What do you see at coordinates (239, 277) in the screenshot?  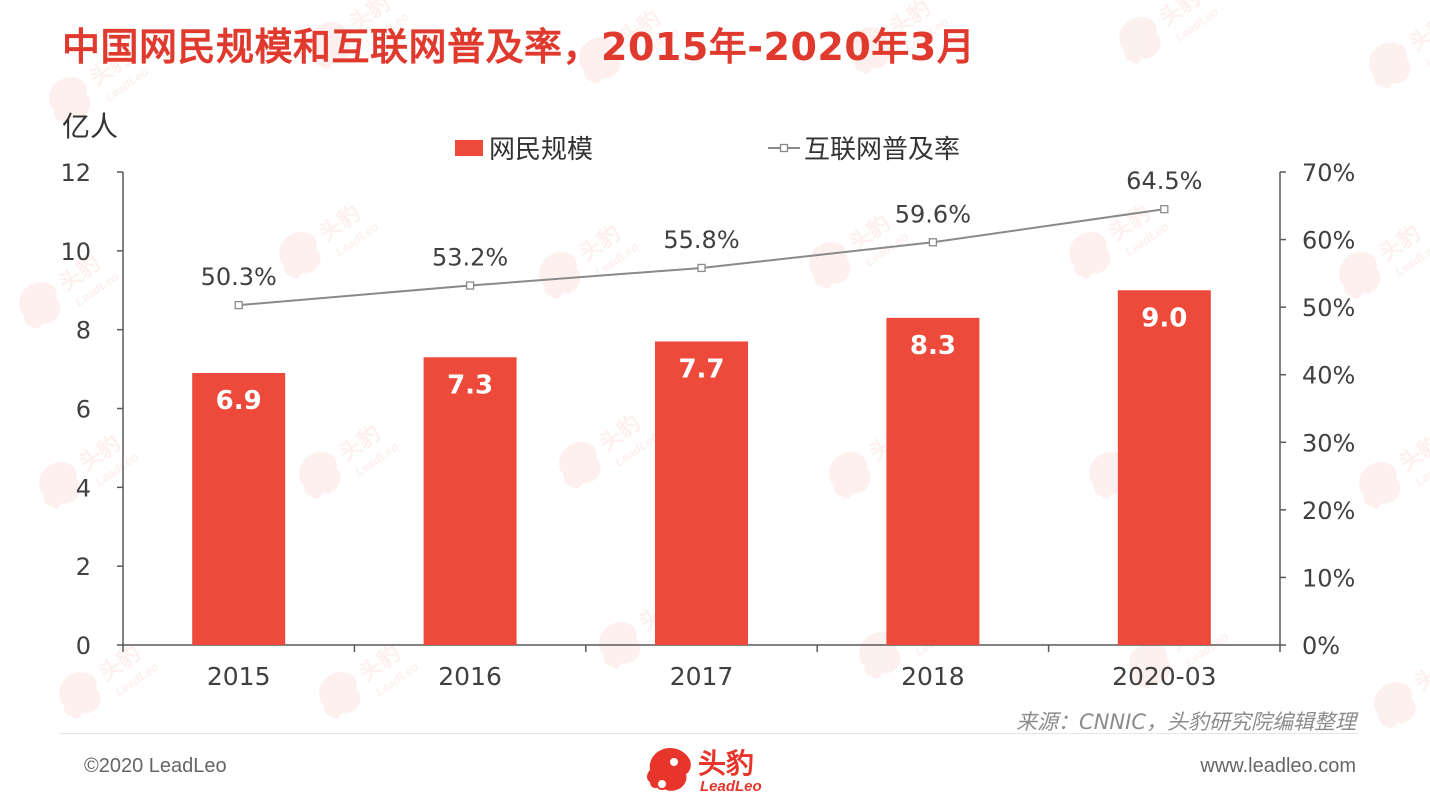 I see `line-data-label: 50.3%` at bounding box center [239, 277].